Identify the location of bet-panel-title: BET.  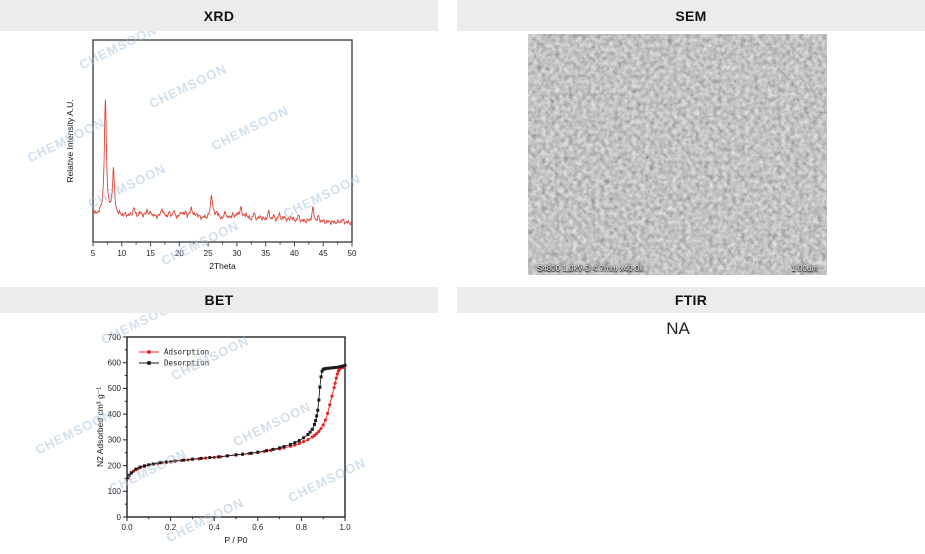
(219, 300).